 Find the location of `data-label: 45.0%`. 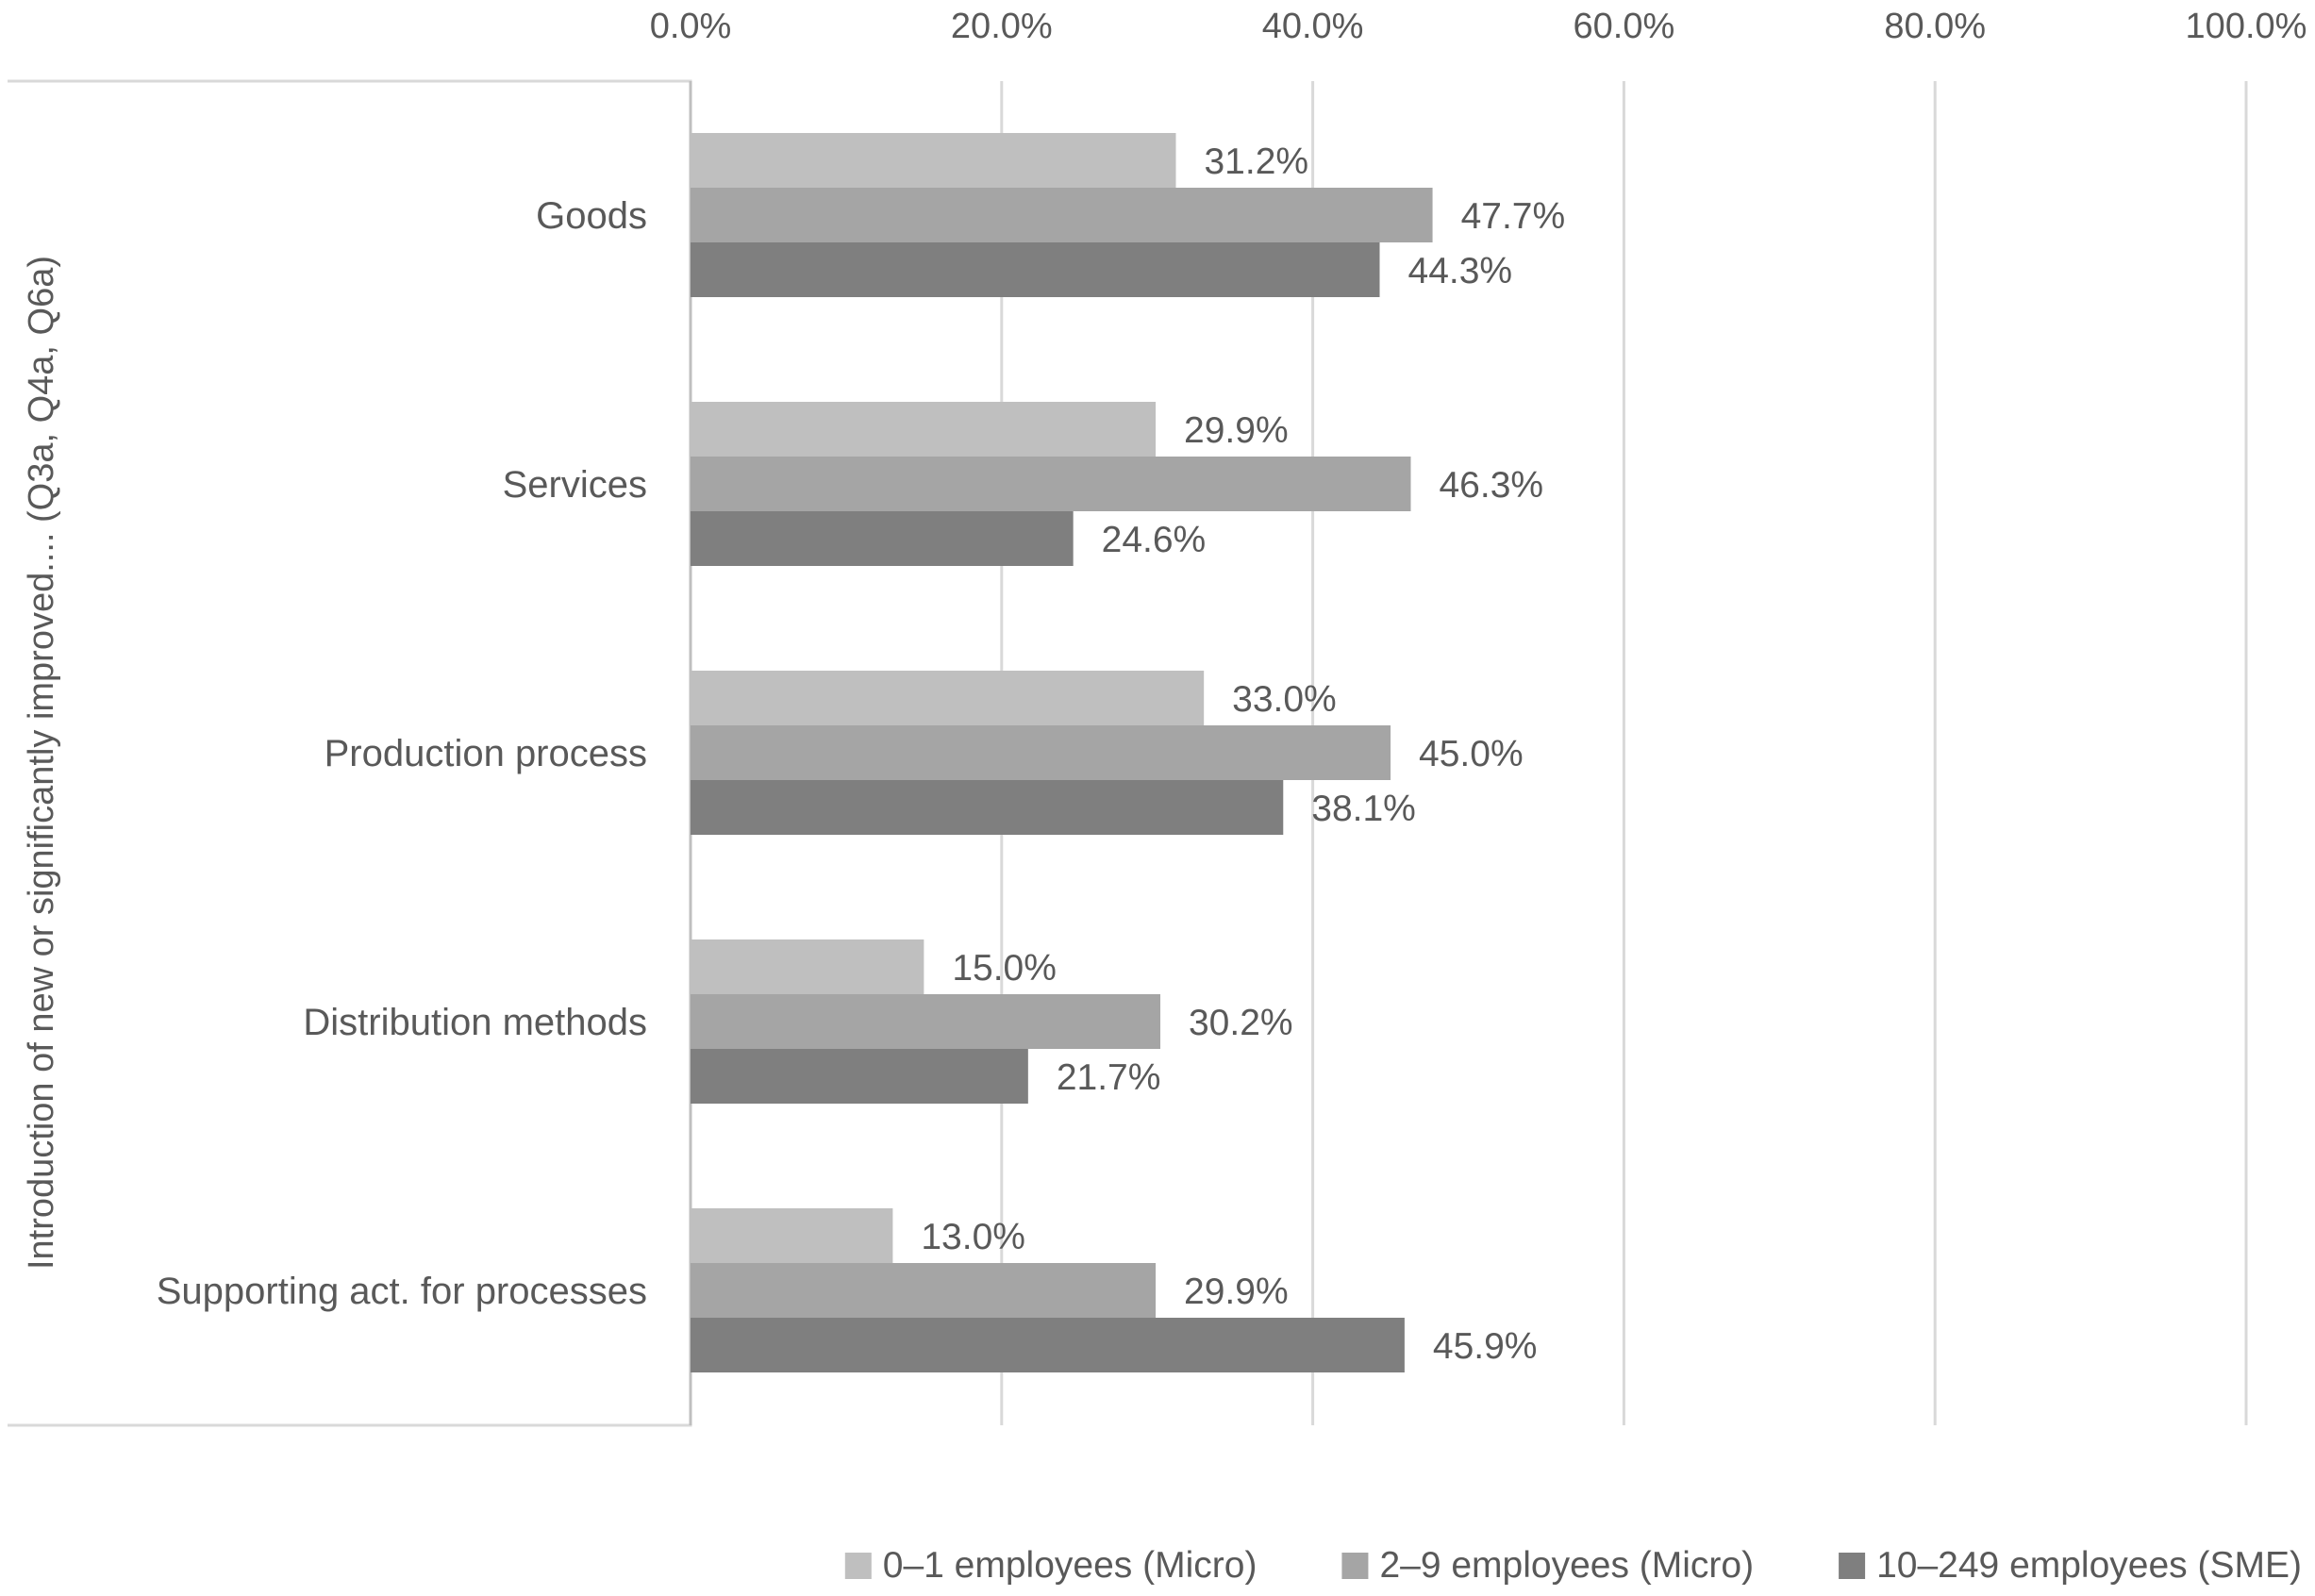

data-label: 45.0% is located at coordinates (1471, 754).